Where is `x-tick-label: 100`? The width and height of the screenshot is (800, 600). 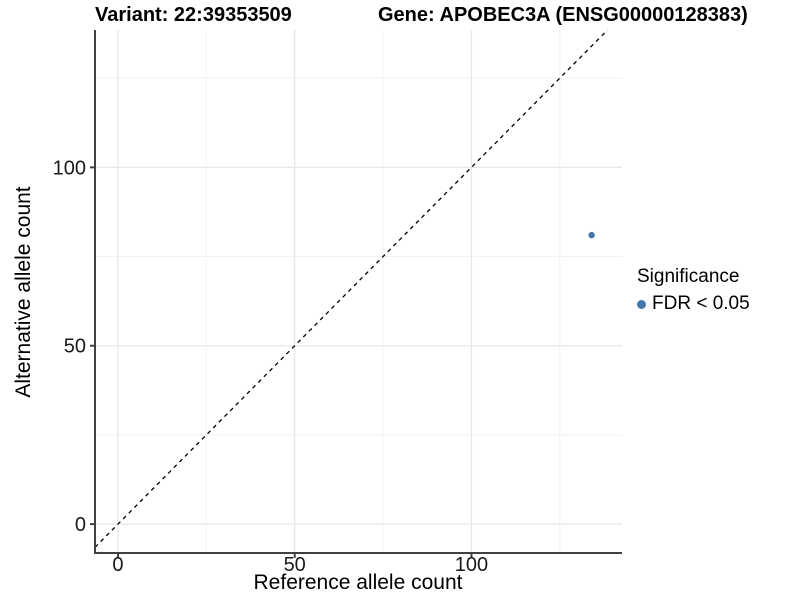 x-tick-label: 100 is located at coordinates (471, 565).